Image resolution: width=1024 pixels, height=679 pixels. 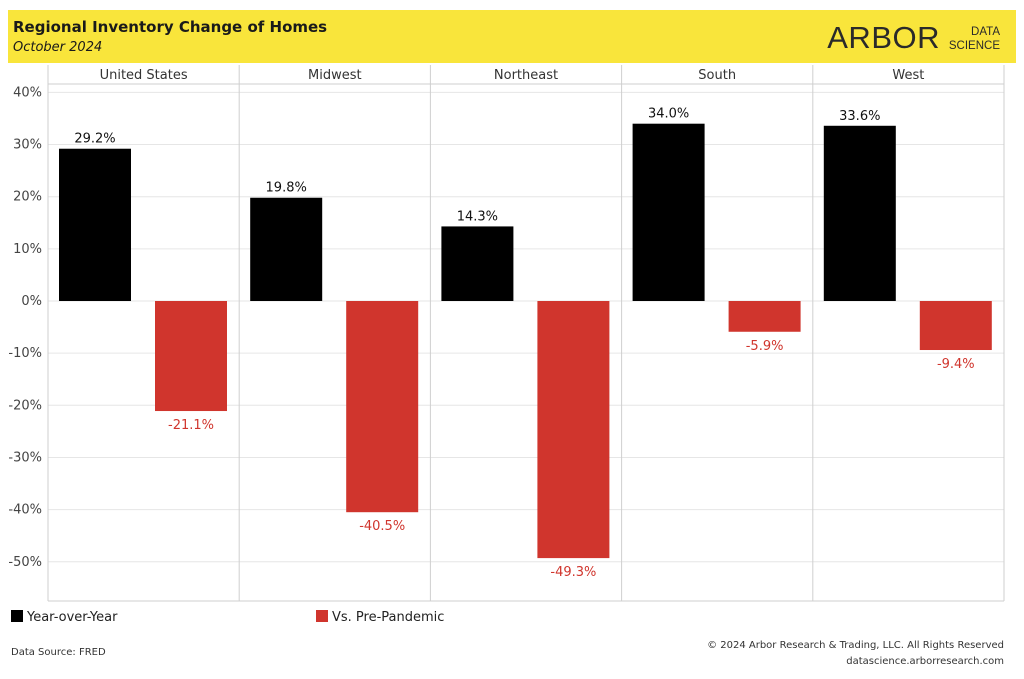 What do you see at coordinates (985, 32) in the screenshot?
I see `logo-line-1: DATA` at bounding box center [985, 32].